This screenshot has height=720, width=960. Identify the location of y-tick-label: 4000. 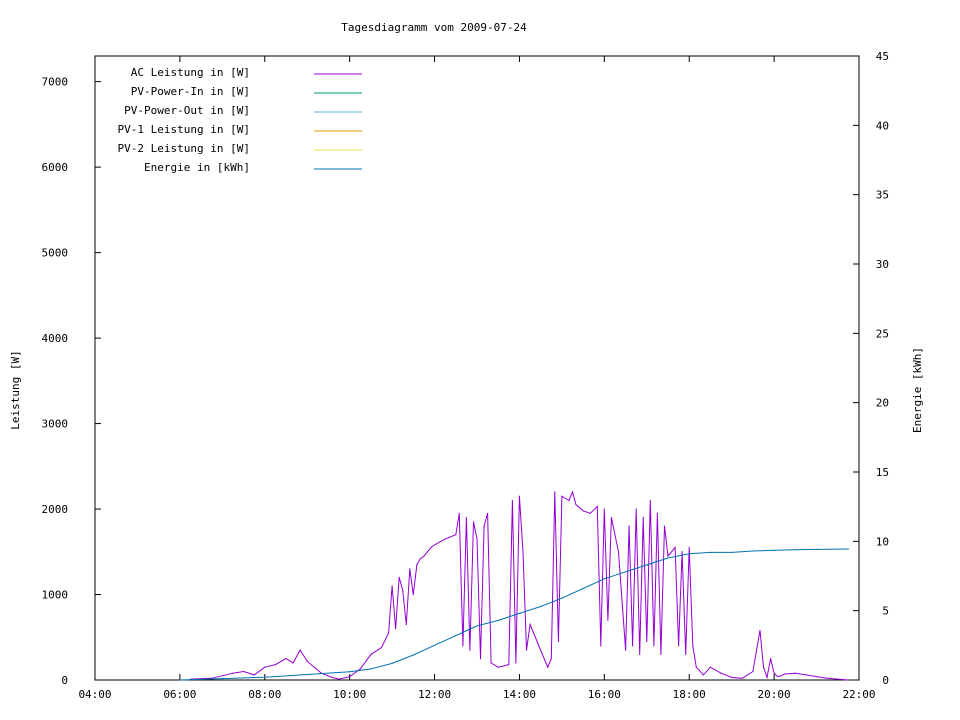
(55, 338).